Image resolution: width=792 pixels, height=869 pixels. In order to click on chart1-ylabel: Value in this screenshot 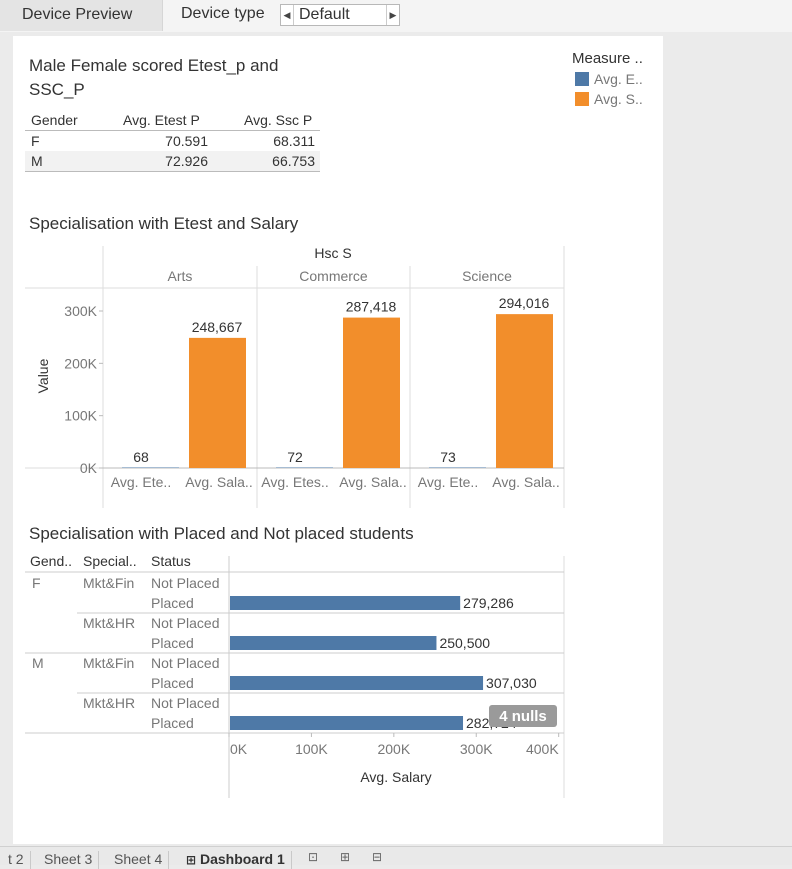, I will do `click(43, 375)`.